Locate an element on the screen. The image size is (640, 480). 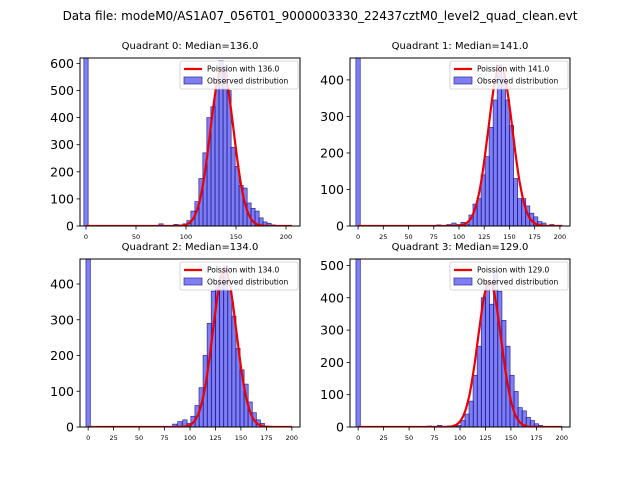
legend: Poission with 134.0 Observed distribution is located at coordinates (239, 276).